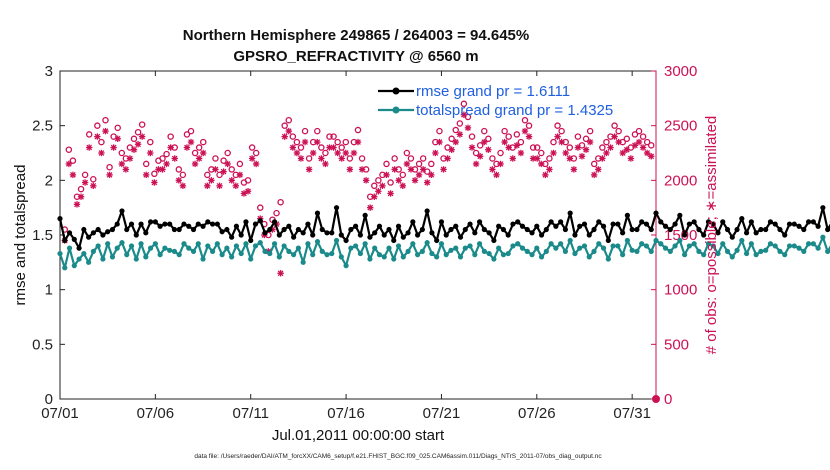  What do you see at coordinates (676, 344) in the screenshot?
I see `right-tick-label: 500` at bounding box center [676, 344].